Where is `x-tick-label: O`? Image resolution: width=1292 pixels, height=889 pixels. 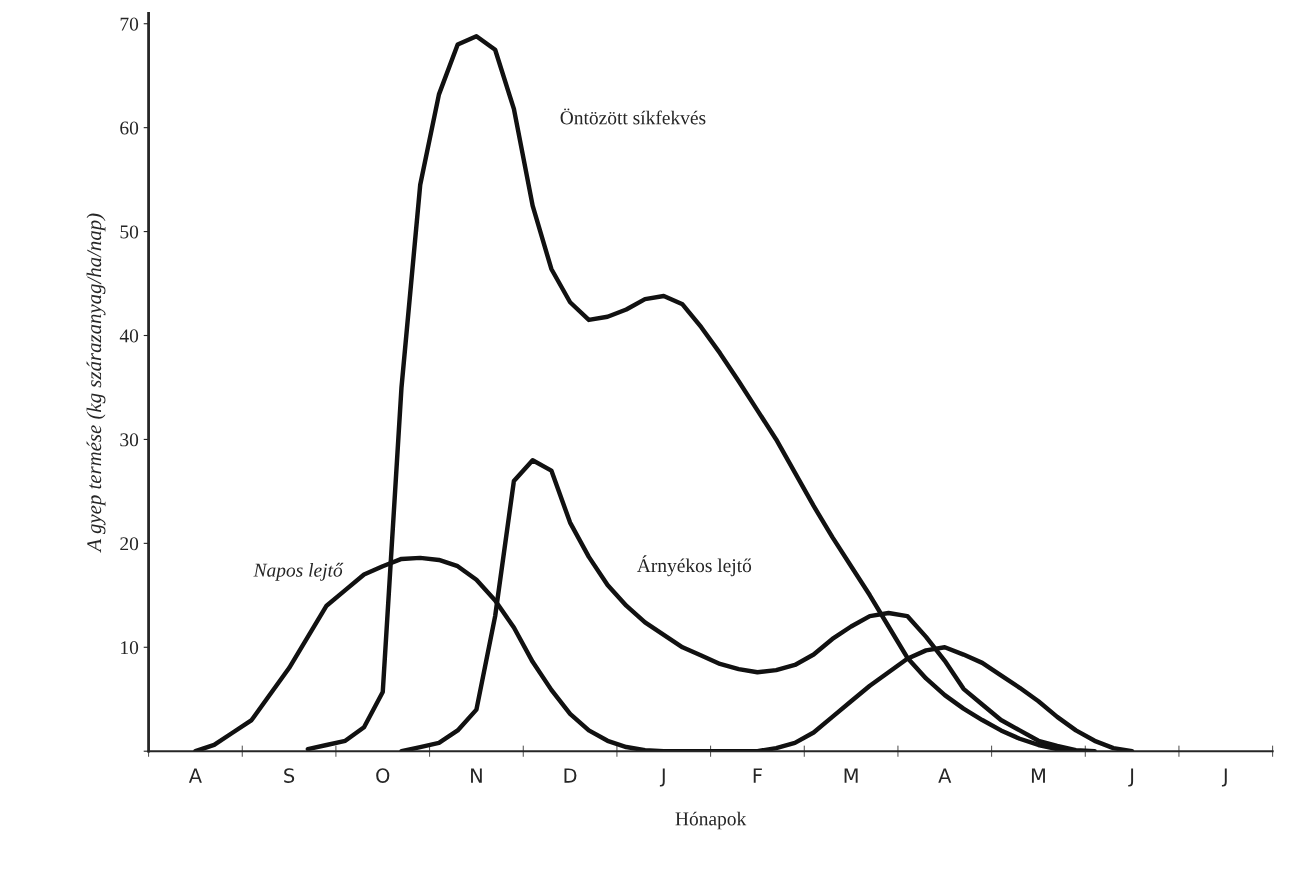 x-tick-label: O is located at coordinates (383, 775).